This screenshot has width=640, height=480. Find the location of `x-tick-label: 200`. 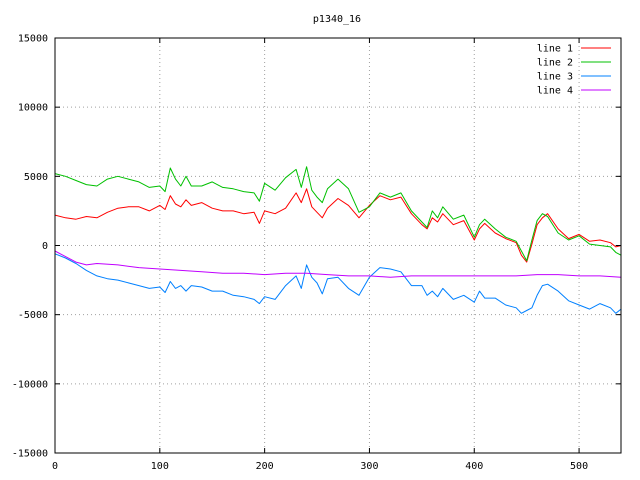

x-tick-label: 200 is located at coordinates (265, 466).